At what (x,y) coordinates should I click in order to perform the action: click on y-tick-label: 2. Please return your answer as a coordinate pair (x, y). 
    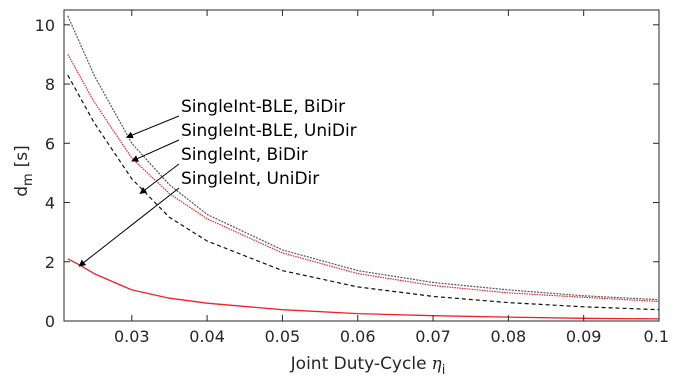
    Looking at the image, I should click on (50, 262).